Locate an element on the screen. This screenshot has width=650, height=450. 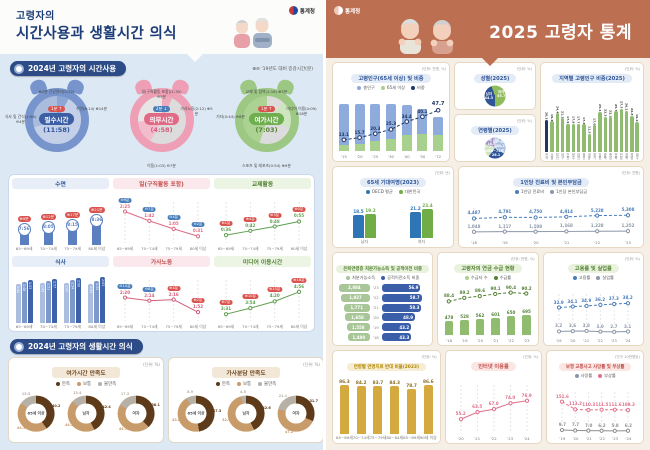
chart-title: 수면 is located at coordinates (60, 183).